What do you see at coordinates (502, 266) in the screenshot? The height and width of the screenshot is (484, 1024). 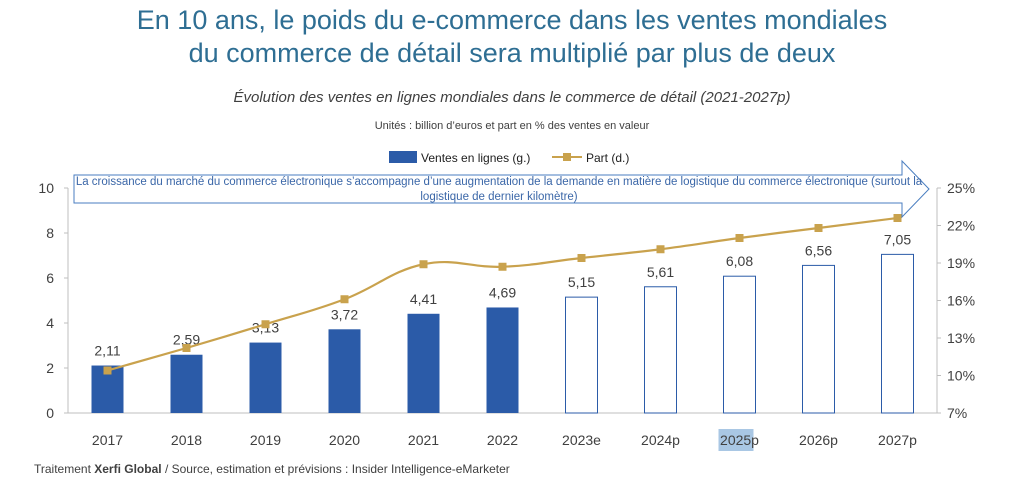 I see `part-marker-2022` at bounding box center [502, 266].